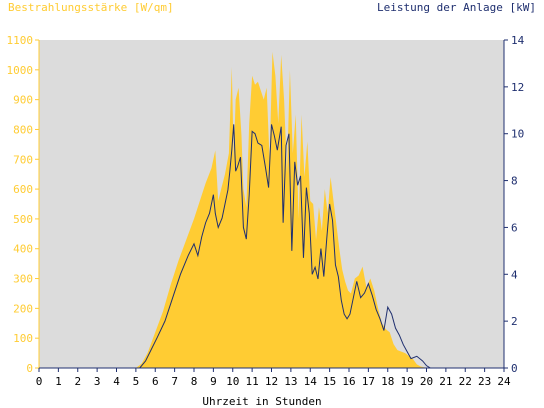 This screenshot has width=544, height=408. I want to click on x-tick-label: 20, so click(426, 381).